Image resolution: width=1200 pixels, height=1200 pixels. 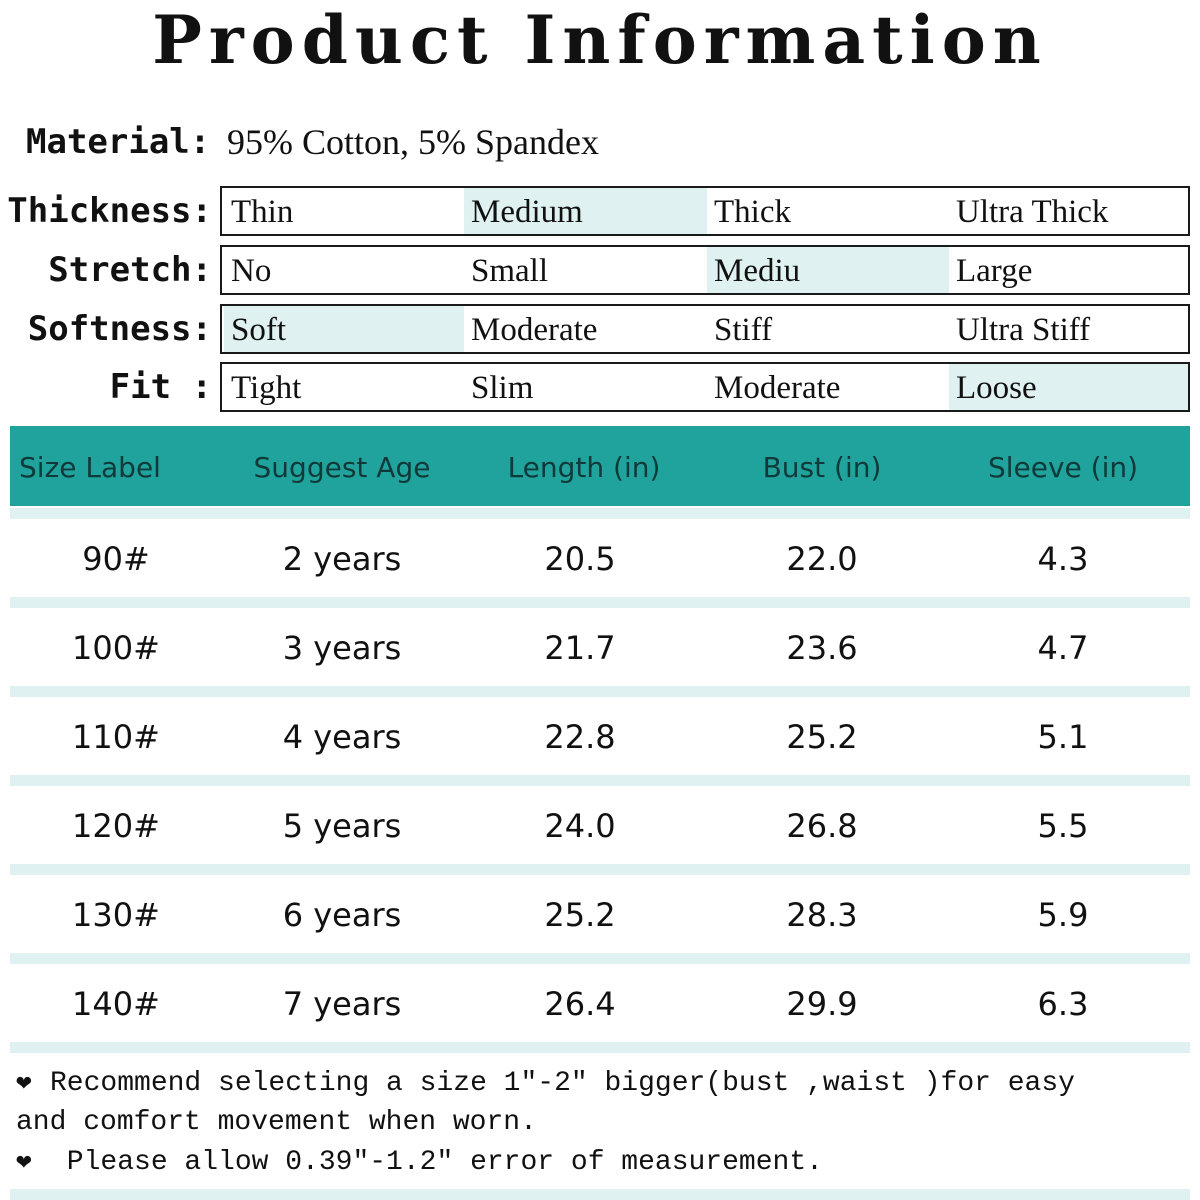 What do you see at coordinates (251, 271) in the screenshot?
I see `attribute-option: No` at bounding box center [251, 271].